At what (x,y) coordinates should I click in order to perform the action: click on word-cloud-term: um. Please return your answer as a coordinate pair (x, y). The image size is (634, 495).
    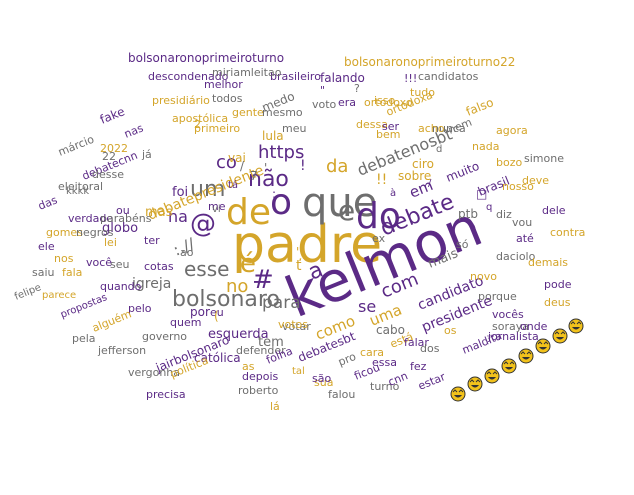
    Looking at the image, I should click on (207, 189).